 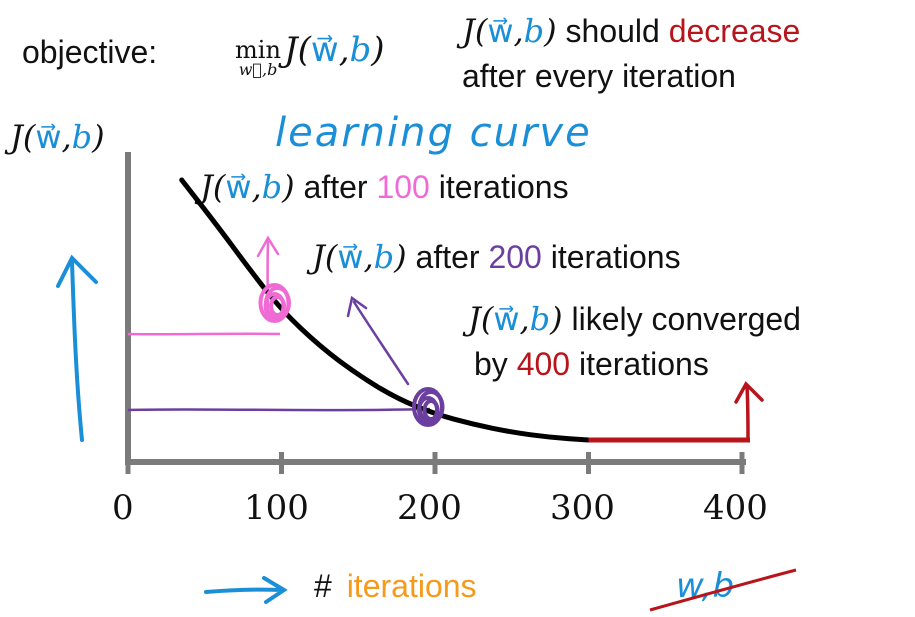 I want to click on min-operator: min w⃗,b, so click(x=258, y=57).